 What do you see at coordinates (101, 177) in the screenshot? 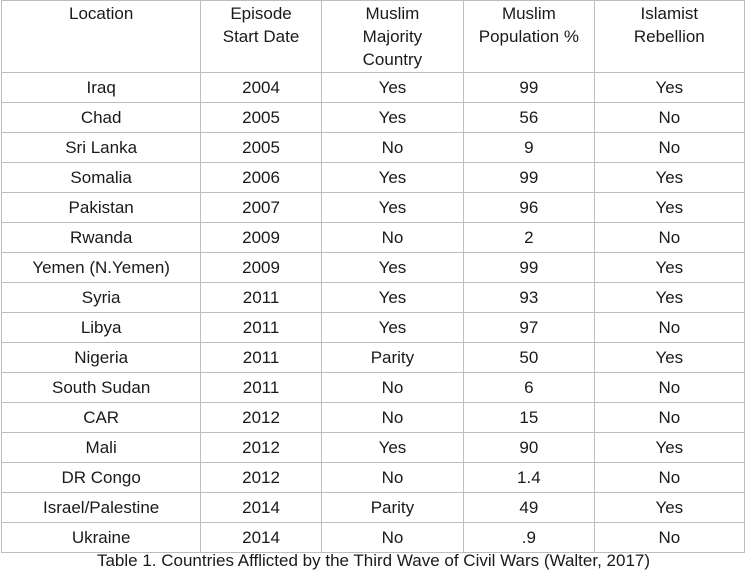
I see `cell-location: Somalia` at bounding box center [101, 177].